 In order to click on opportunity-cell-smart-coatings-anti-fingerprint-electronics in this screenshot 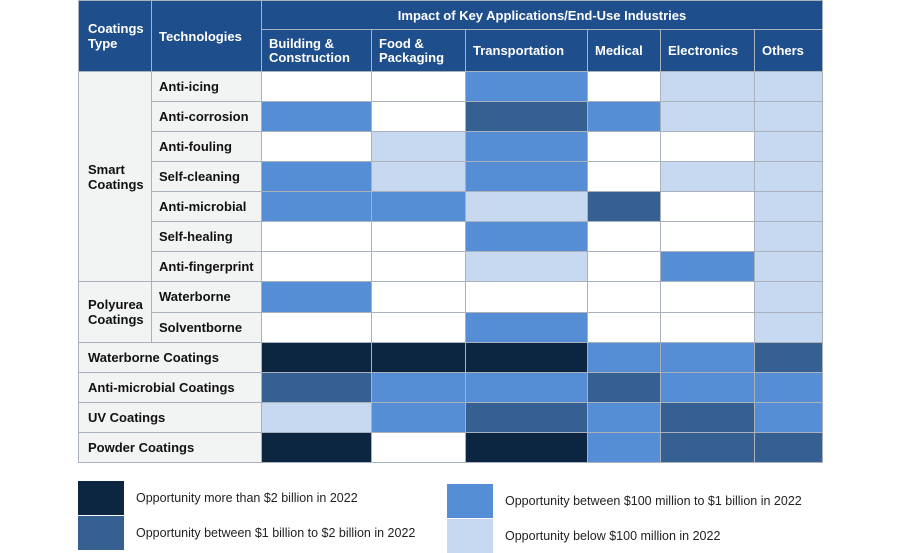, I will do `click(707, 267)`.